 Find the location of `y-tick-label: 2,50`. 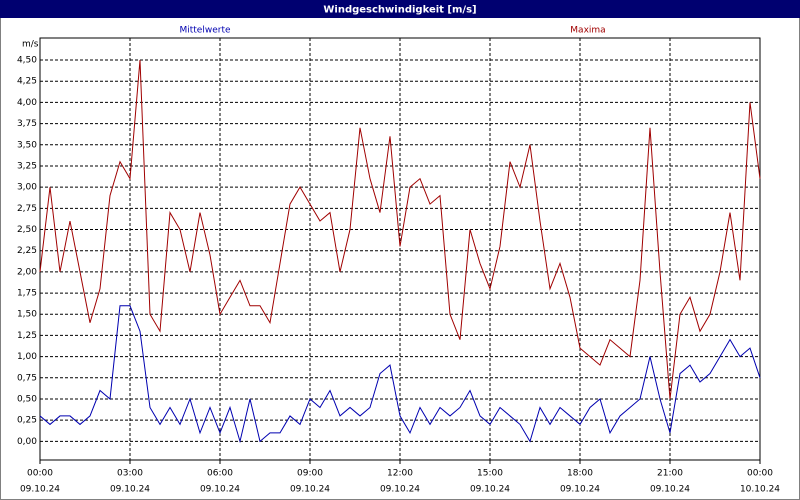

y-tick-label: 2,50 is located at coordinates (27, 230).